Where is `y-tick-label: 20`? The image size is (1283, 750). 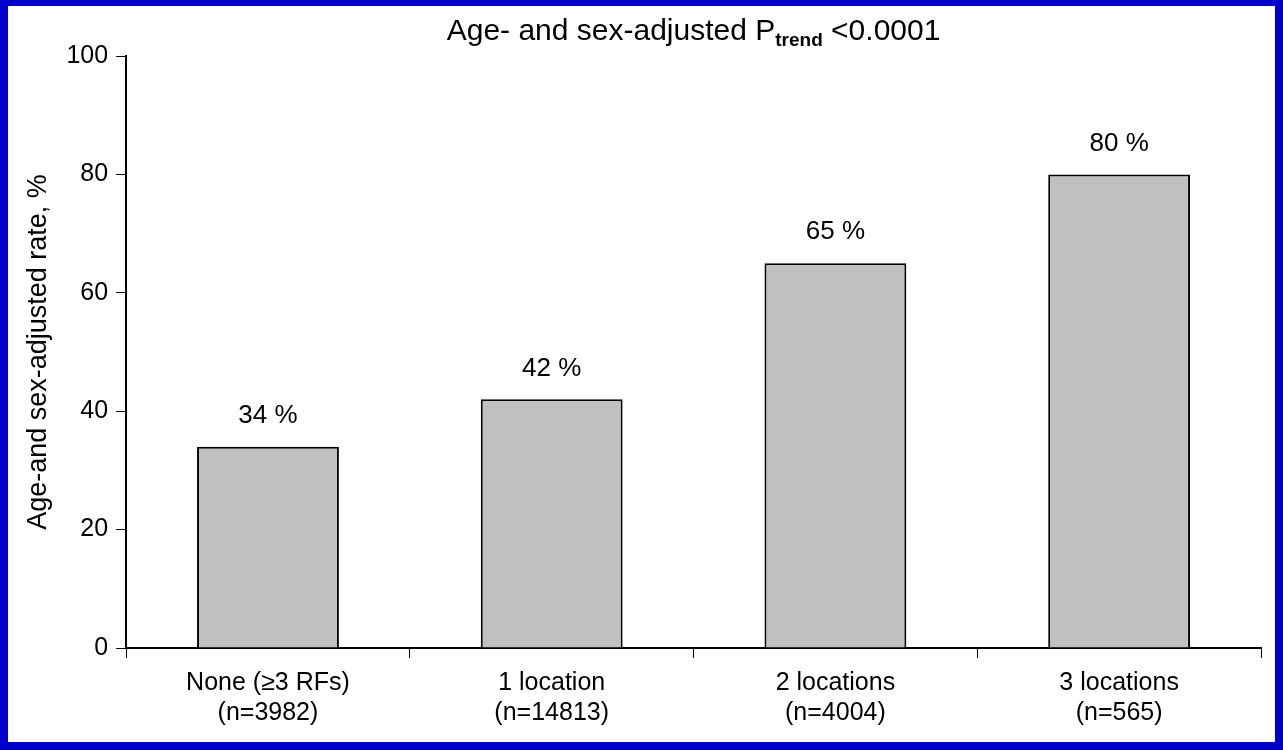 y-tick-label: 20 is located at coordinates (94, 527).